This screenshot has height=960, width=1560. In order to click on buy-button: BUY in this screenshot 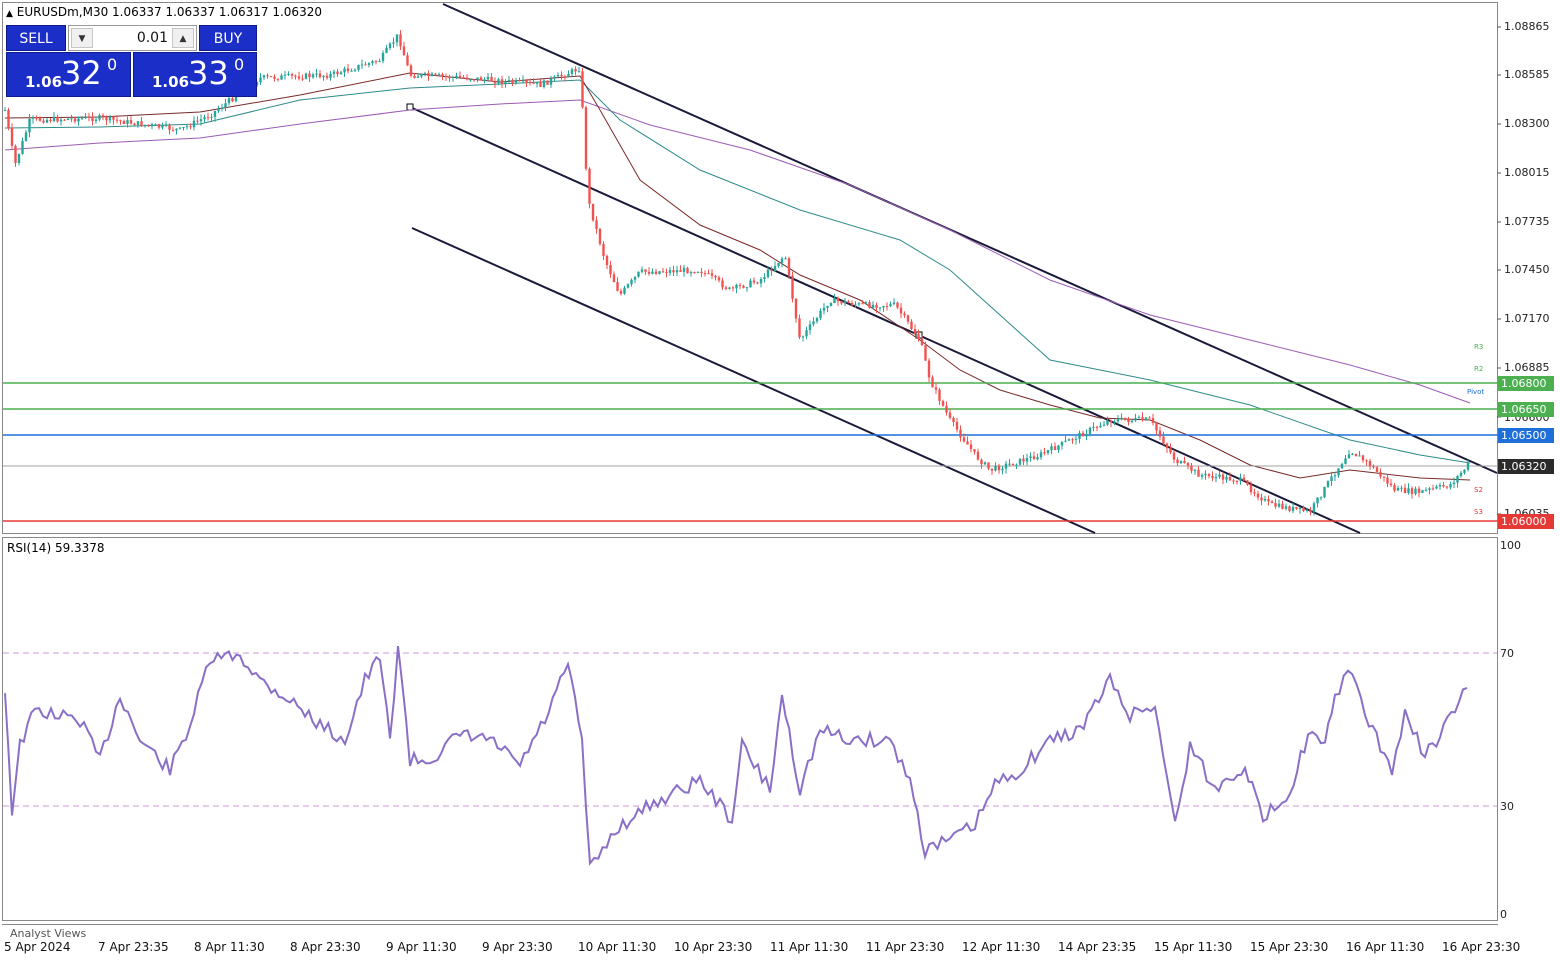, I will do `click(228, 38)`.